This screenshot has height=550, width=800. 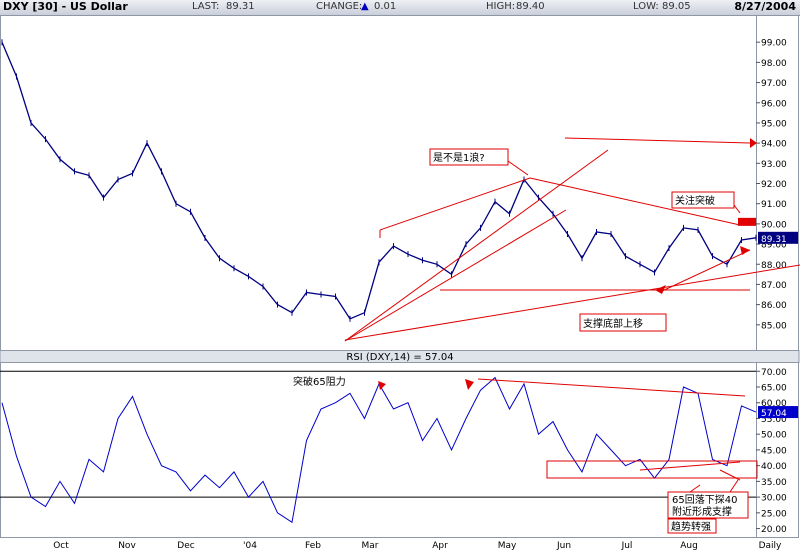 I want to click on price-tick-label: 94.00, so click(x=774, y=145).